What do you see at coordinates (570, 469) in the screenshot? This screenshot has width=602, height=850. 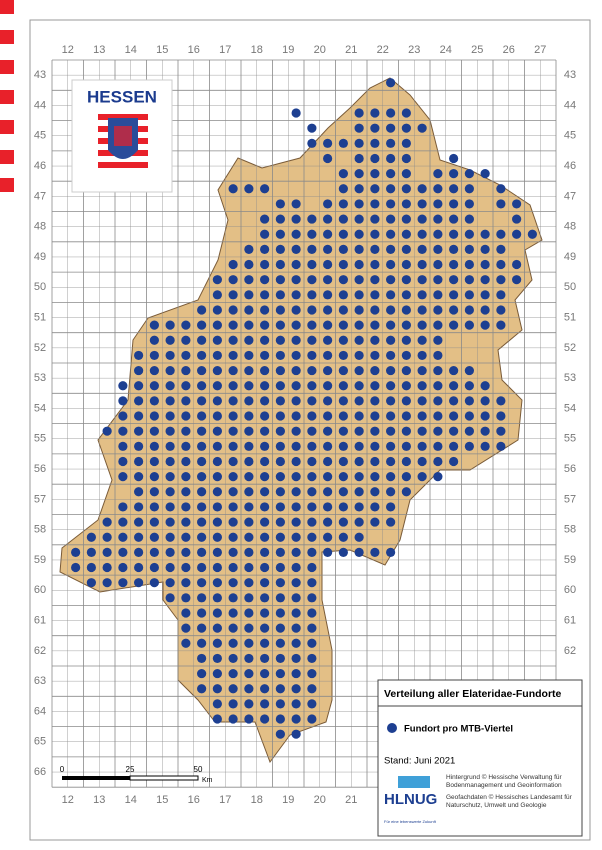 I see `row-label: 56` at bounding box center [570, 469].